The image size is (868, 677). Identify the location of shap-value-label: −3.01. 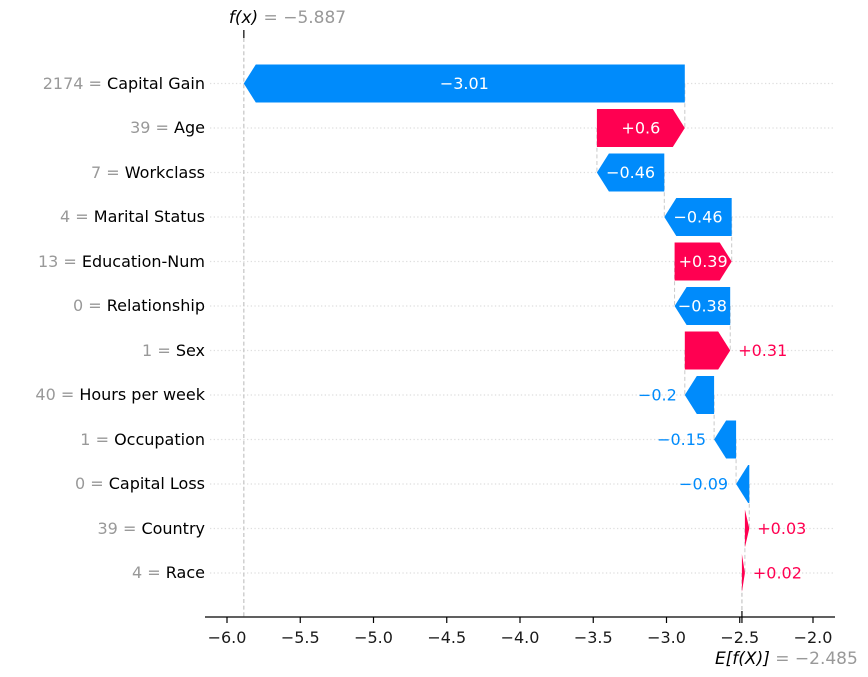
(464, 83).